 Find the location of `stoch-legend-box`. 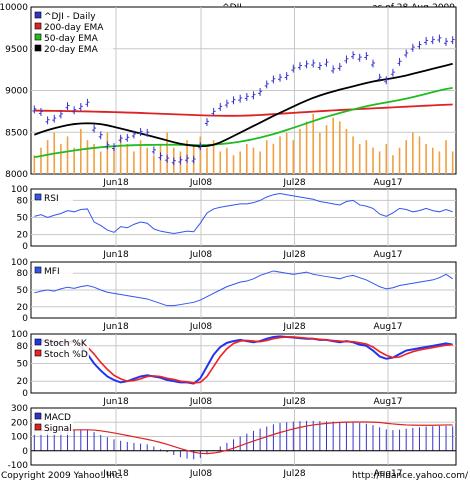

stoch-legend-box is located at coordinates (61, 348).